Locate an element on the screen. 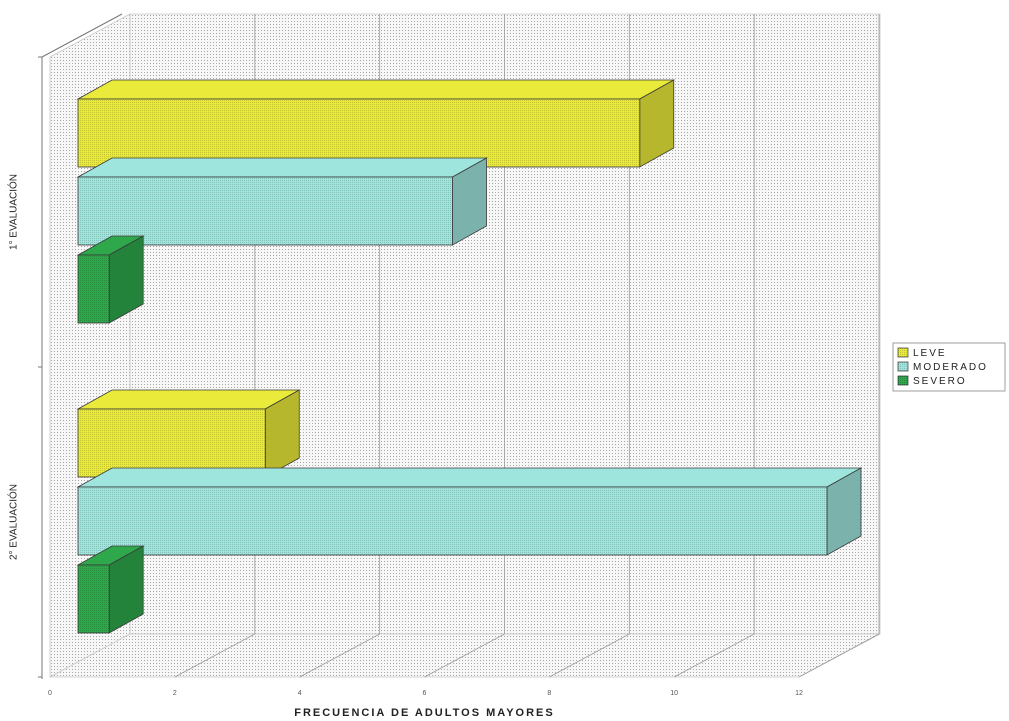 The width and height of the screenshot is (1009, 721). x-tick-label: 10 is located at coordinates (674, 693).